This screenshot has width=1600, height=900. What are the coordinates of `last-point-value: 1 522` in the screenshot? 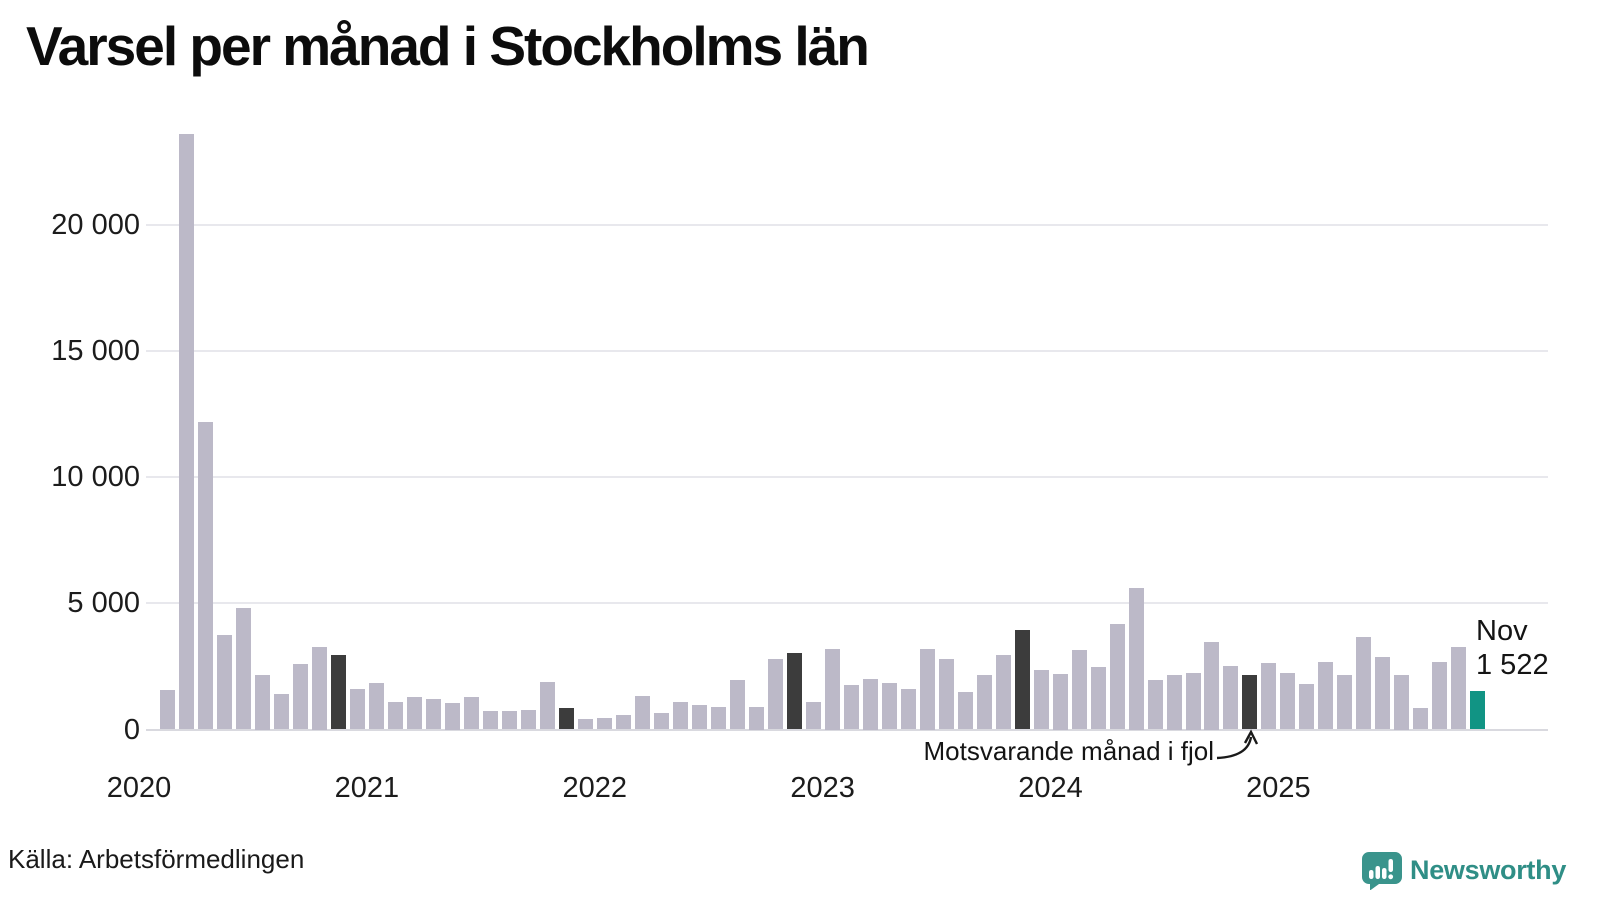 It's located at (1512, 665).